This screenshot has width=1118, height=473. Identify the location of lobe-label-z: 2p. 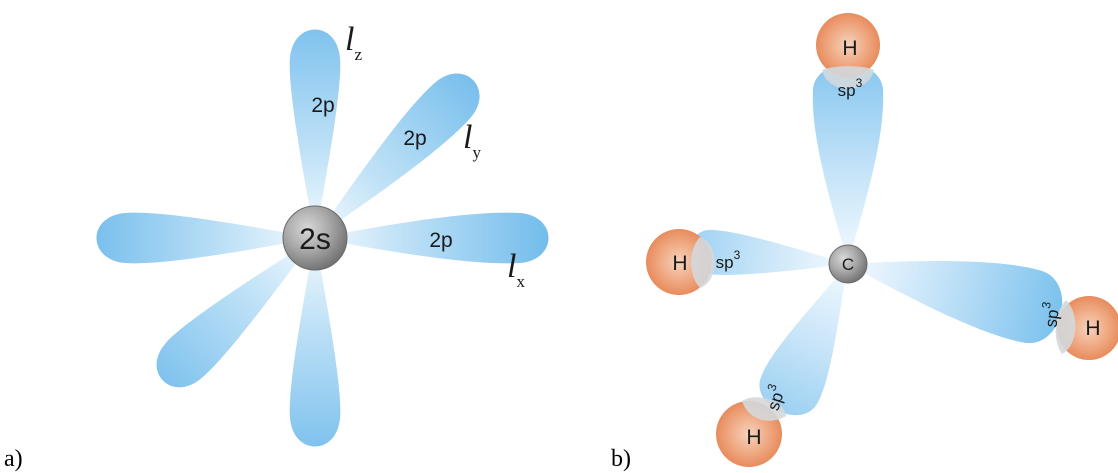
(322, 105).